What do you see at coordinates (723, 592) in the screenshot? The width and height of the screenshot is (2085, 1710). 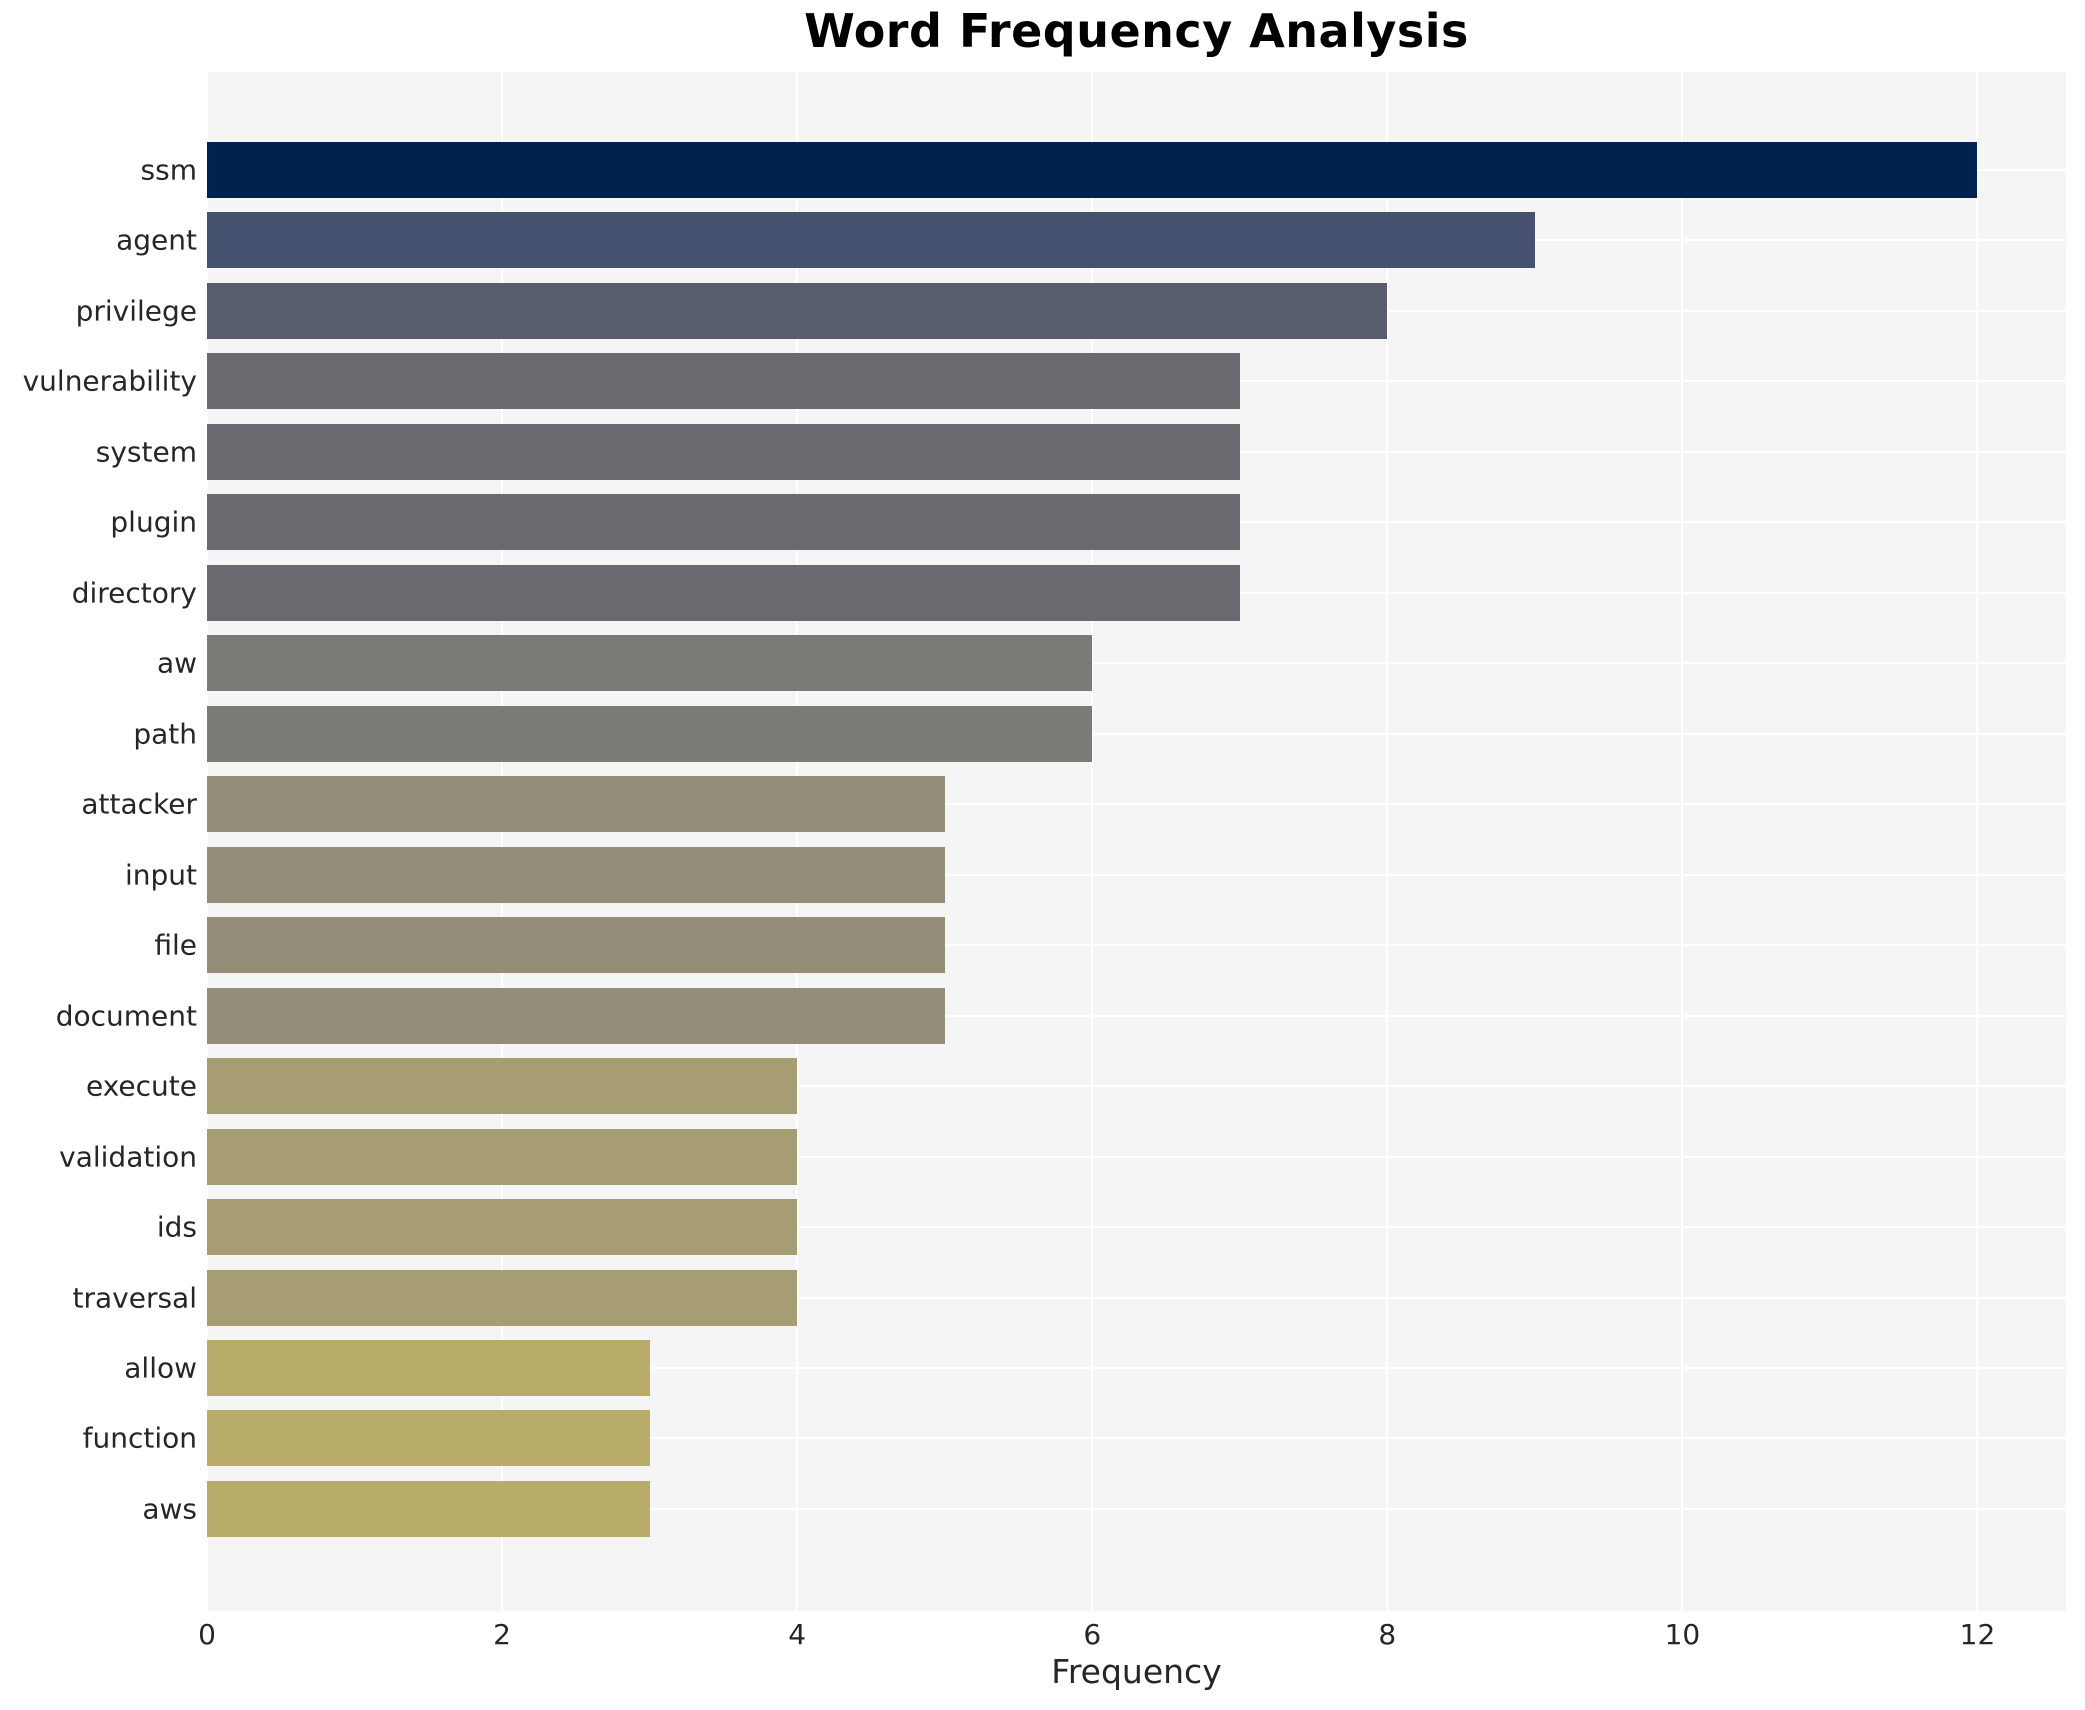 I see `bar-directory` at bounding box center [723, 592].